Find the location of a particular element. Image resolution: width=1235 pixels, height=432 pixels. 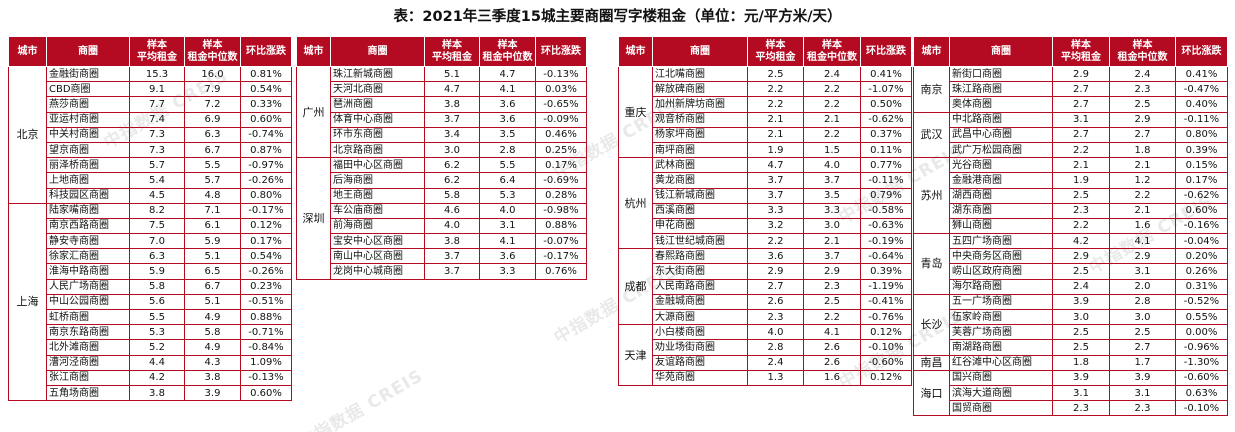

avg-rent-cell: 2.8 is located at coordinates (775, 347).